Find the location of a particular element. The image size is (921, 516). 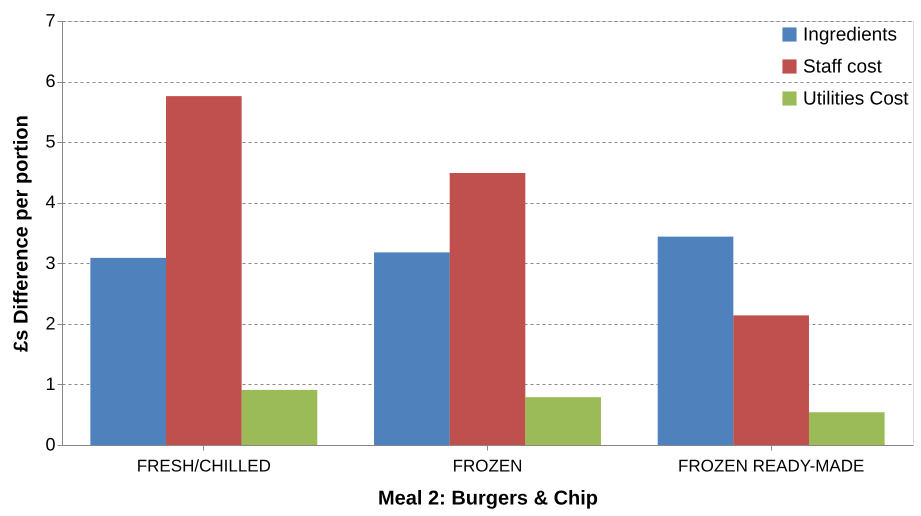

x-axis-title: Meal 2: Burgers & Chip is located at coordinates (488, 499).